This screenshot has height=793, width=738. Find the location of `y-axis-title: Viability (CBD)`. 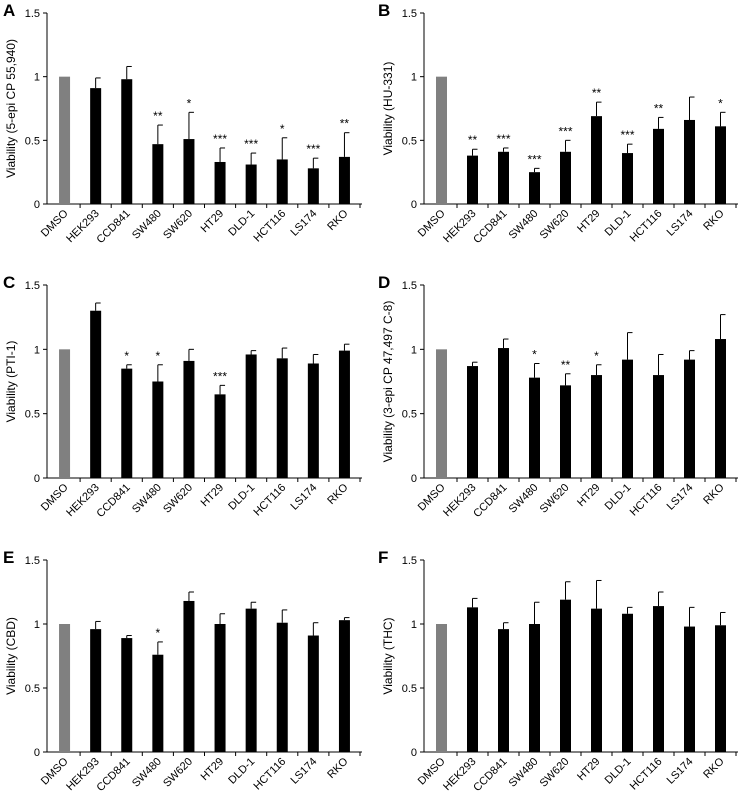

y-axis-title: Viability (CBD) is located at coordinates (11, 656).